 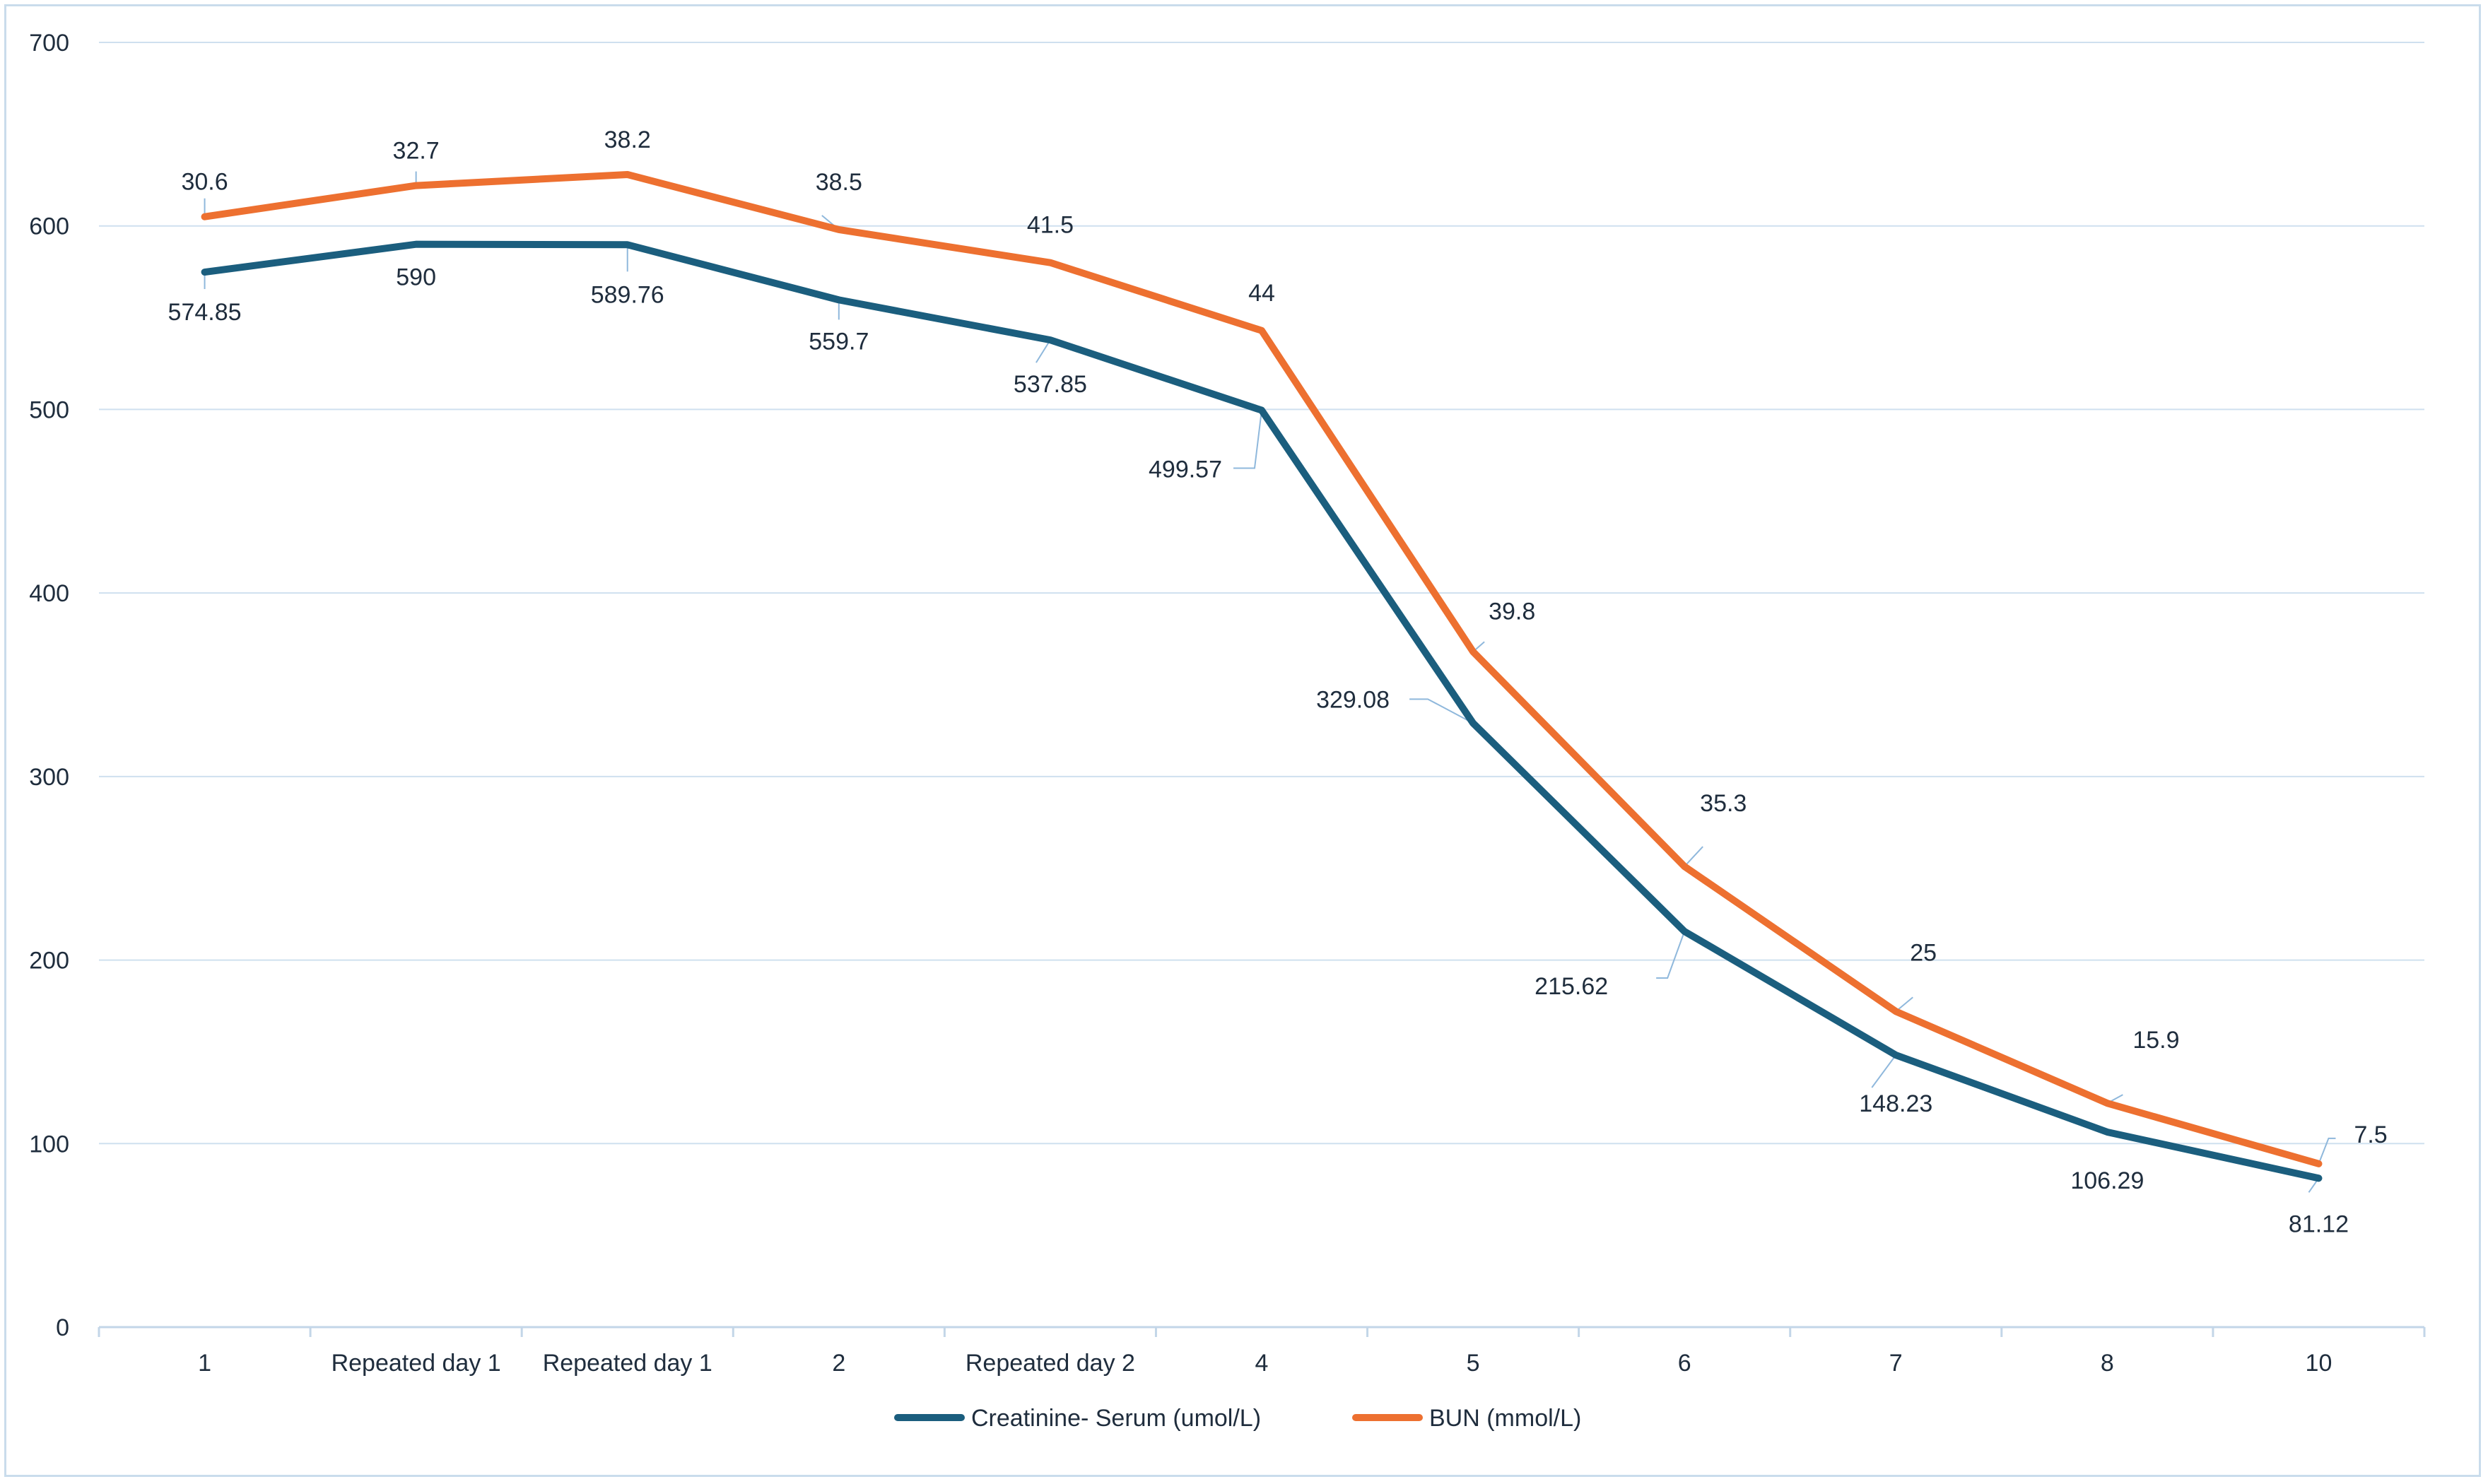 I want to click on bun-data-label: 15.9, so click(x=2155, y=1040).